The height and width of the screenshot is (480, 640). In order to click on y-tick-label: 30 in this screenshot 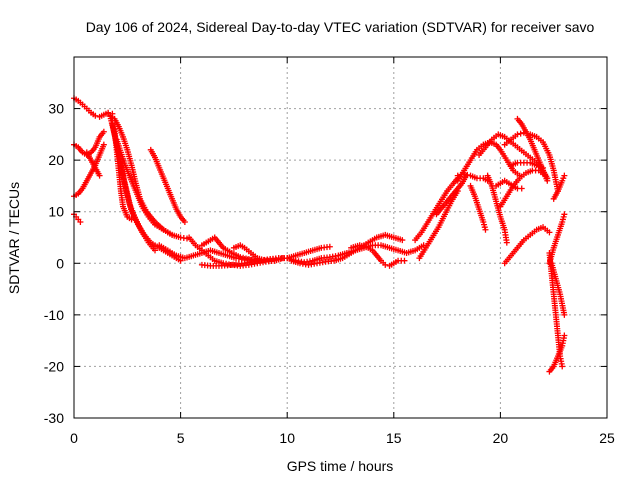, I will do `click(56, 109)`.